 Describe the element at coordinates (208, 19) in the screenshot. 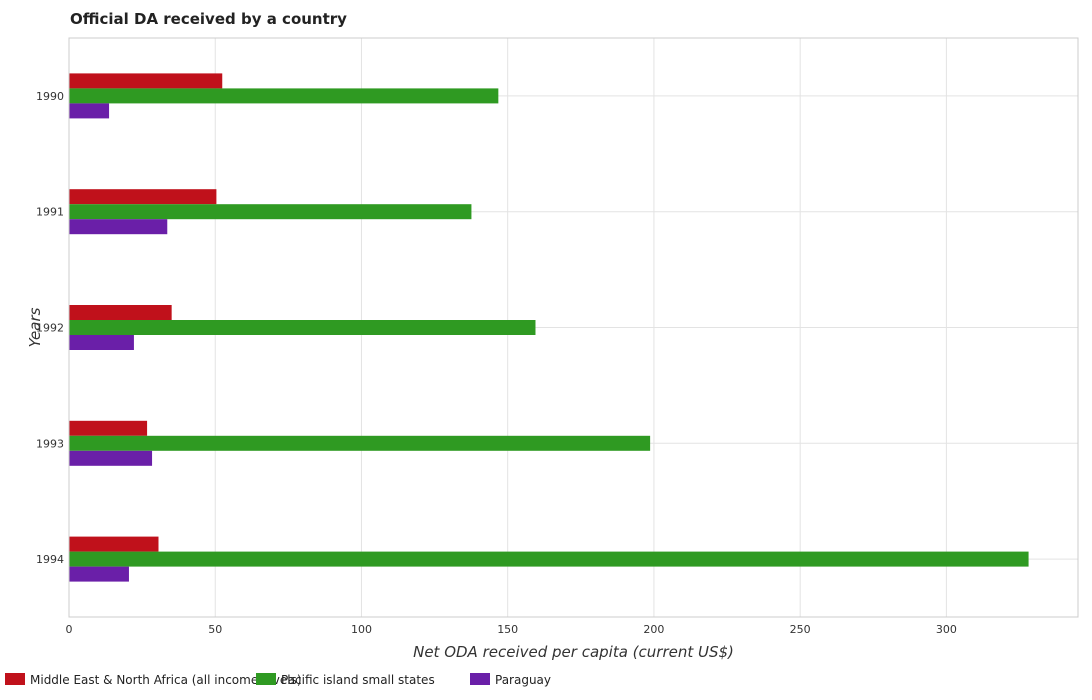

I see `chart-title: Official DA received by a country` at that location.